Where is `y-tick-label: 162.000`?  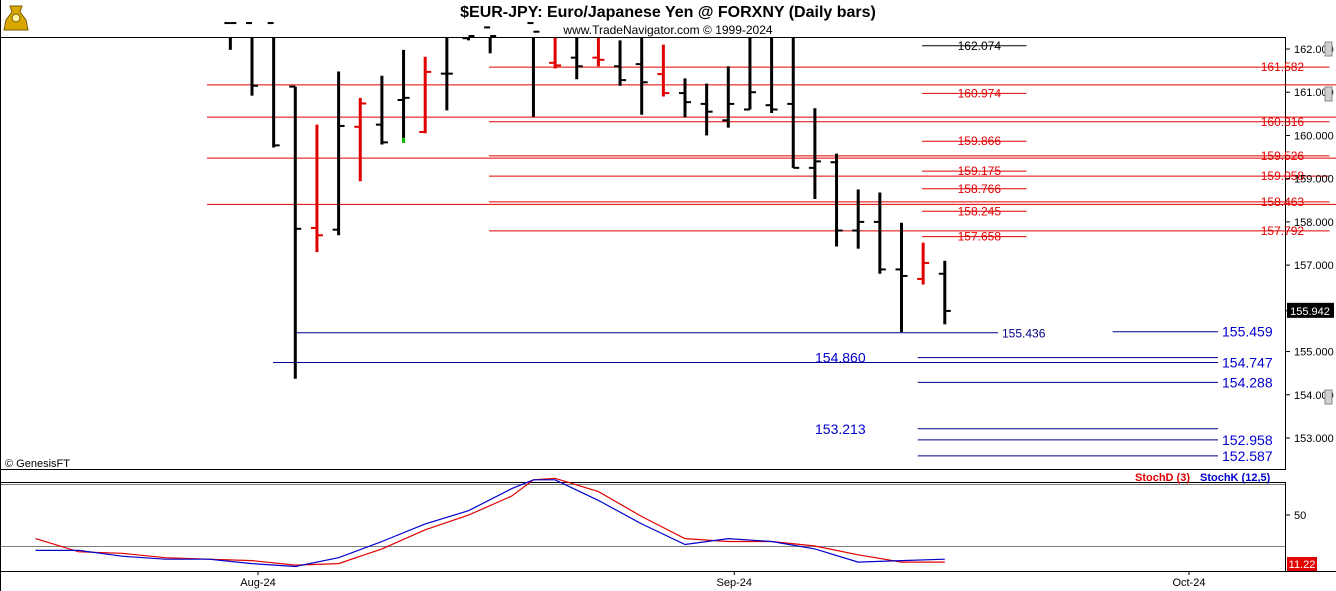
y-tick-label: 162.000 is located at coordinates (1314, 50).